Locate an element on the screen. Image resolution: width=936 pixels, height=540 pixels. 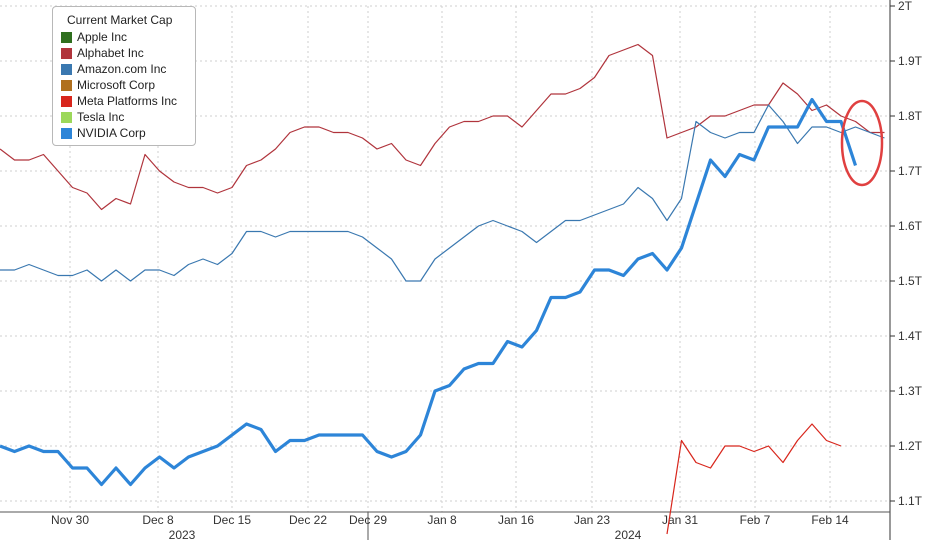
series-line-meta-platforms-inc is located at coordinates (754, 479).